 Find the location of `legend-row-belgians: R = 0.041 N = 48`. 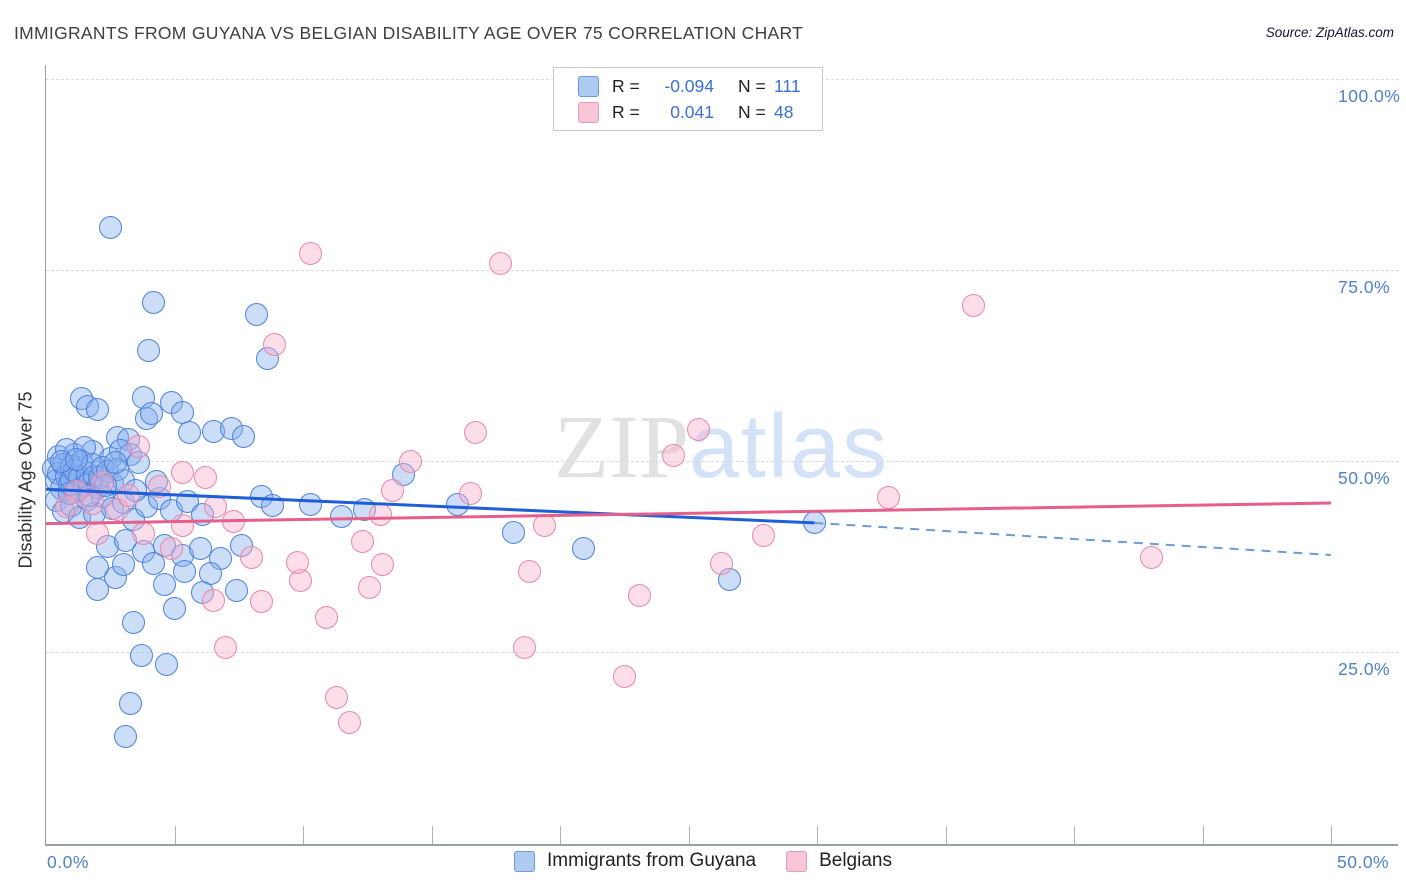

legend-row-belgians: R = 0.041 N = 48 is located at coordinates (700, 112).